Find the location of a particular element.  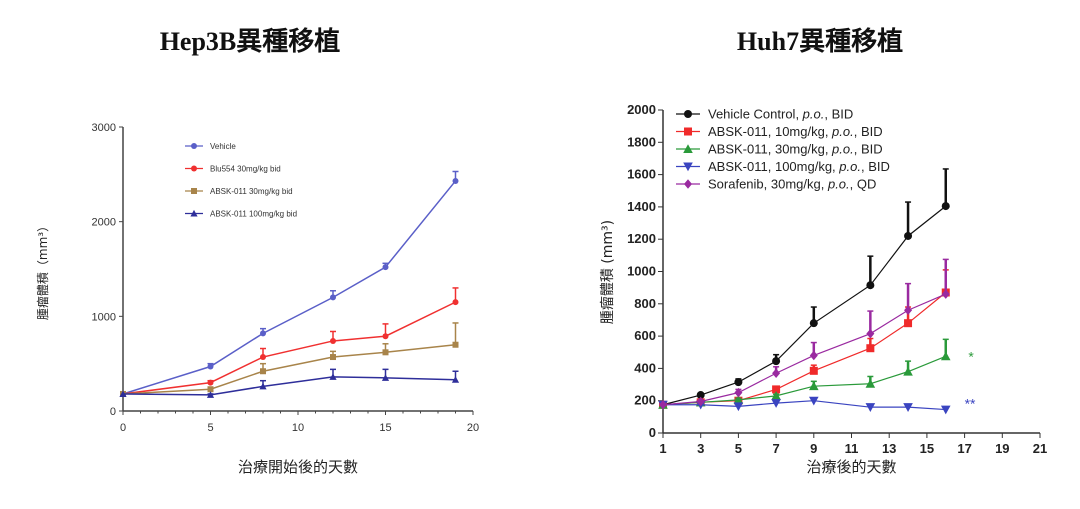

x-tick-label: 1 is located at coordinates (662, 448).